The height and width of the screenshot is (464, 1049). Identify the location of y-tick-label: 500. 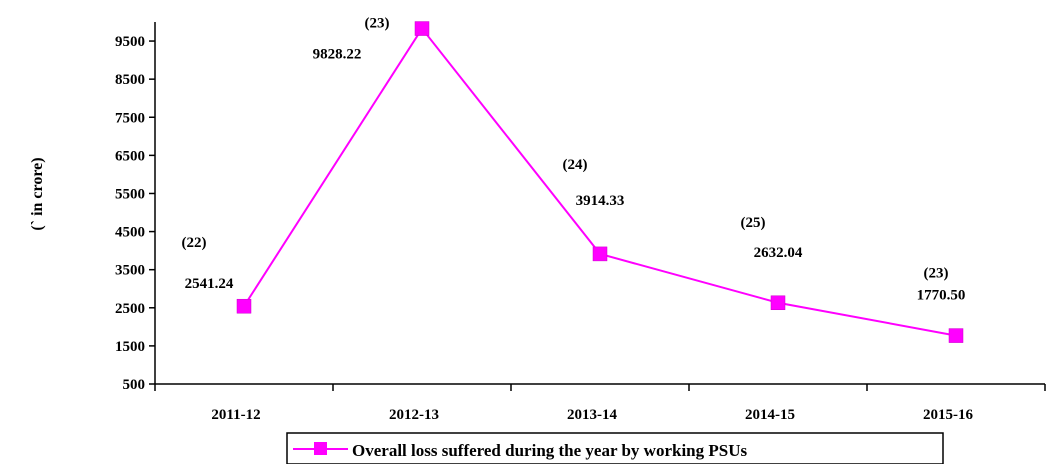
(134, 385).